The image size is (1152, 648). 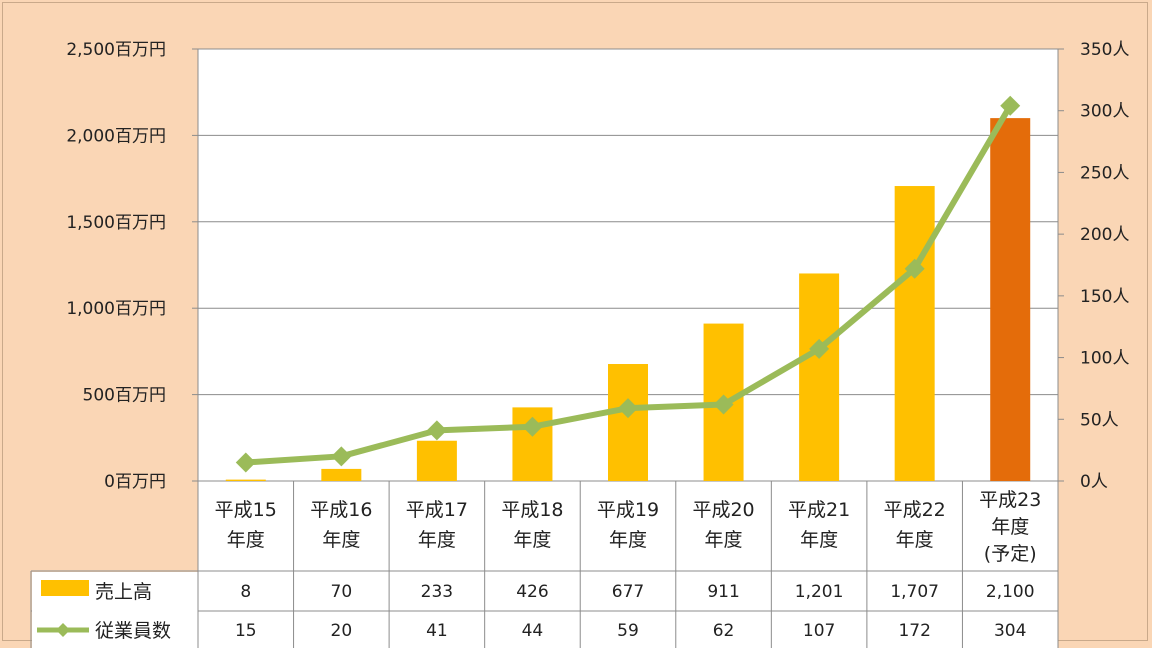 I want to click on table-cell-employees: 44, so click(x=533, y=631).